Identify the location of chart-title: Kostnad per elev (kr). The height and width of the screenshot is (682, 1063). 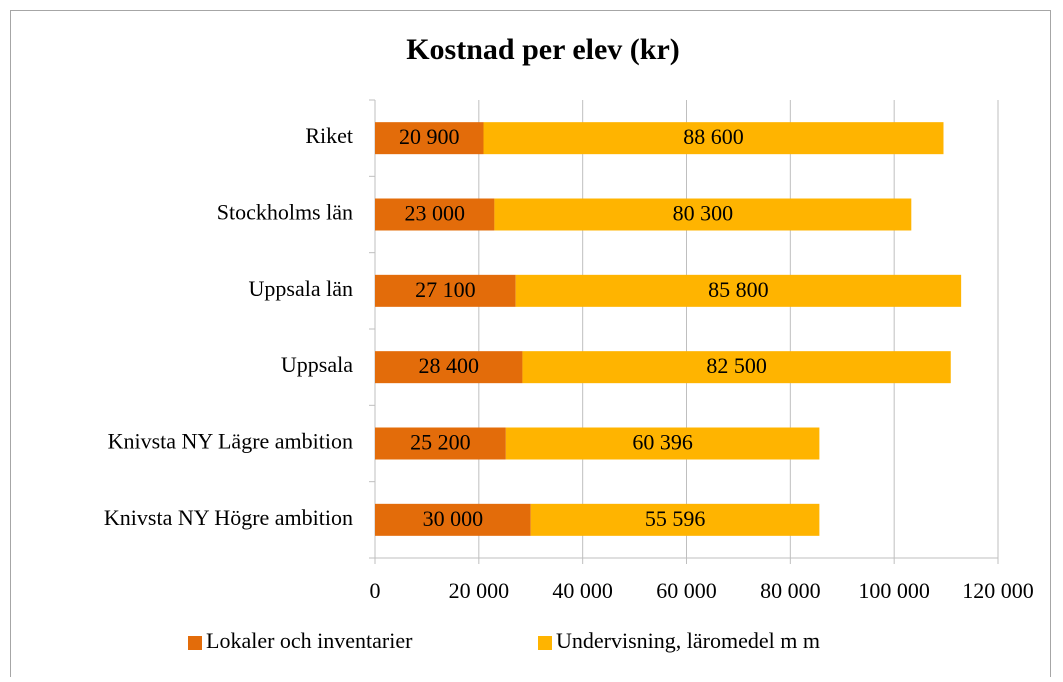
(543, 49).